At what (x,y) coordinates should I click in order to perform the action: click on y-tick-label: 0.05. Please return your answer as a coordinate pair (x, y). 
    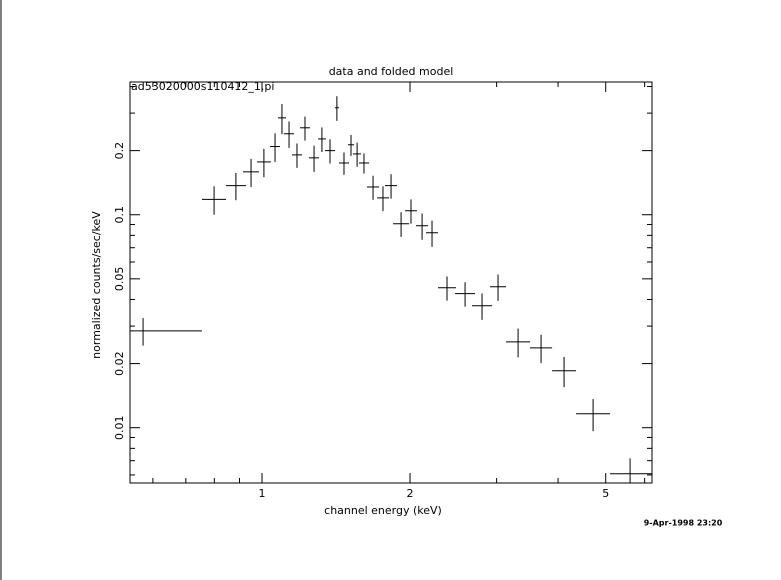
    Looking at the image, I should click on (119, 279).